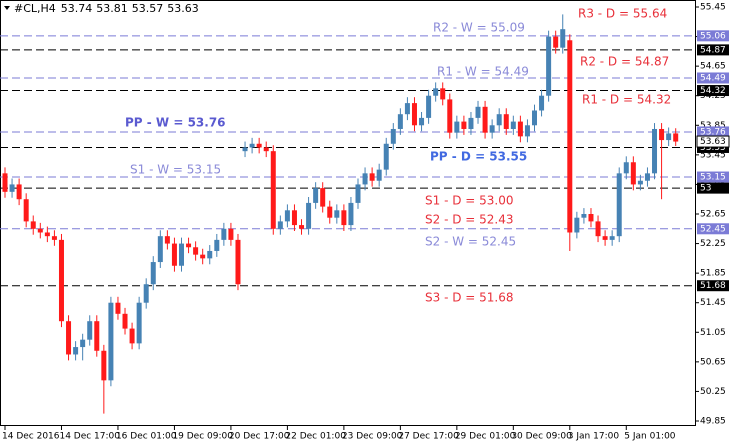  What do you see at coordinates (713, 148) in the screenshot?
I see `level-price-label: 53.55` at bounding box center [713, 148].